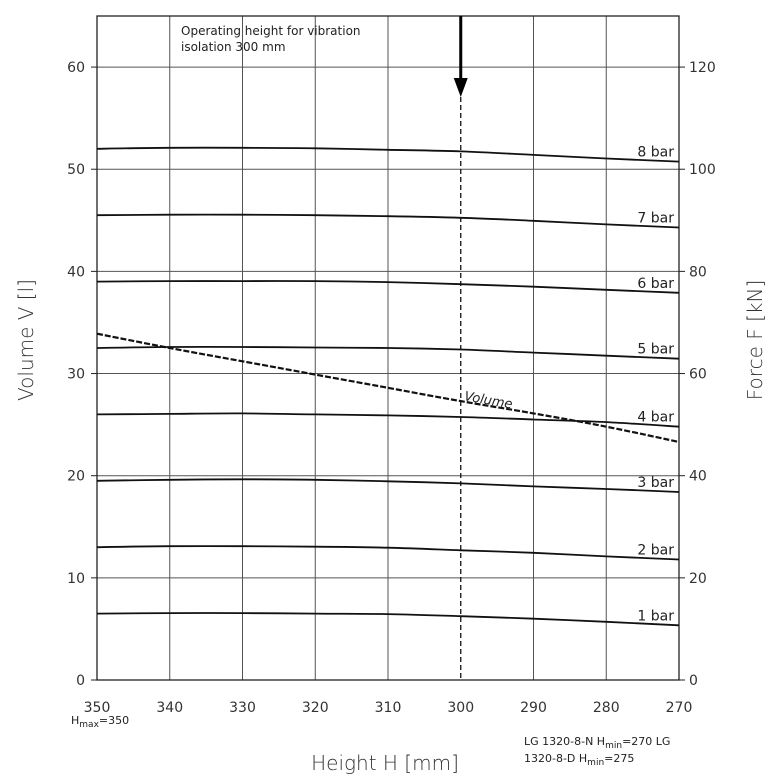  Describe the element at coordinates (698, 272) in the screenshot. I see `y2-tick-80: 80` at that location.